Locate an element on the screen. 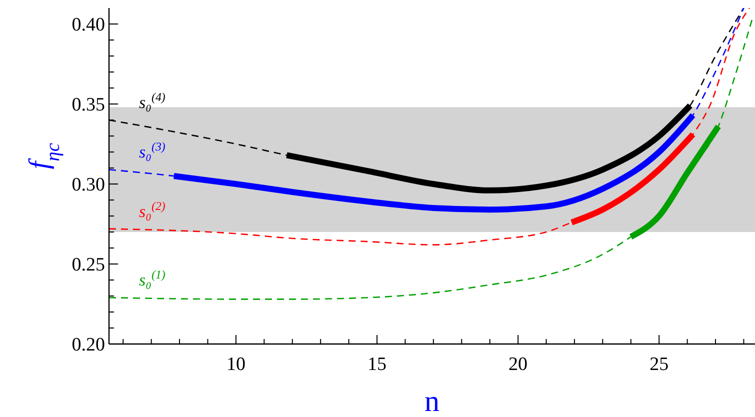  series-label: s₀$^{(1)}$ is located at coordinates (152, 279).